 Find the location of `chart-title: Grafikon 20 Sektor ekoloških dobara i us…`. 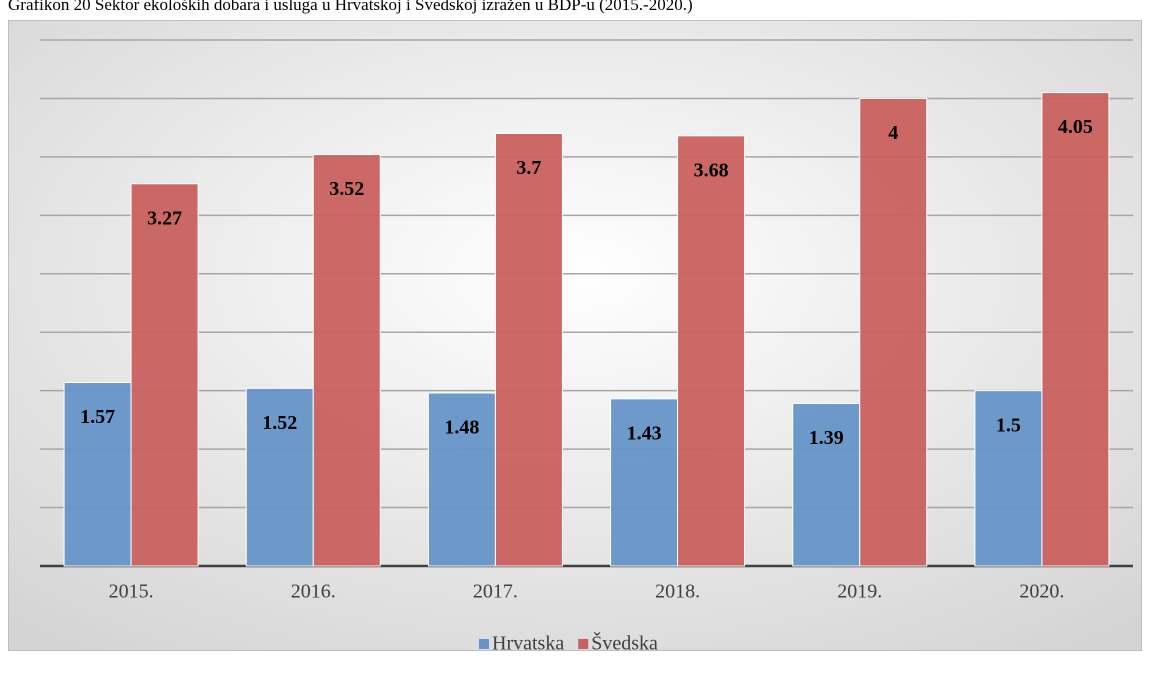

chart-title: Grafikon 20 Sektor ekoloških dobara i us… is located at coordinates (350, 7).